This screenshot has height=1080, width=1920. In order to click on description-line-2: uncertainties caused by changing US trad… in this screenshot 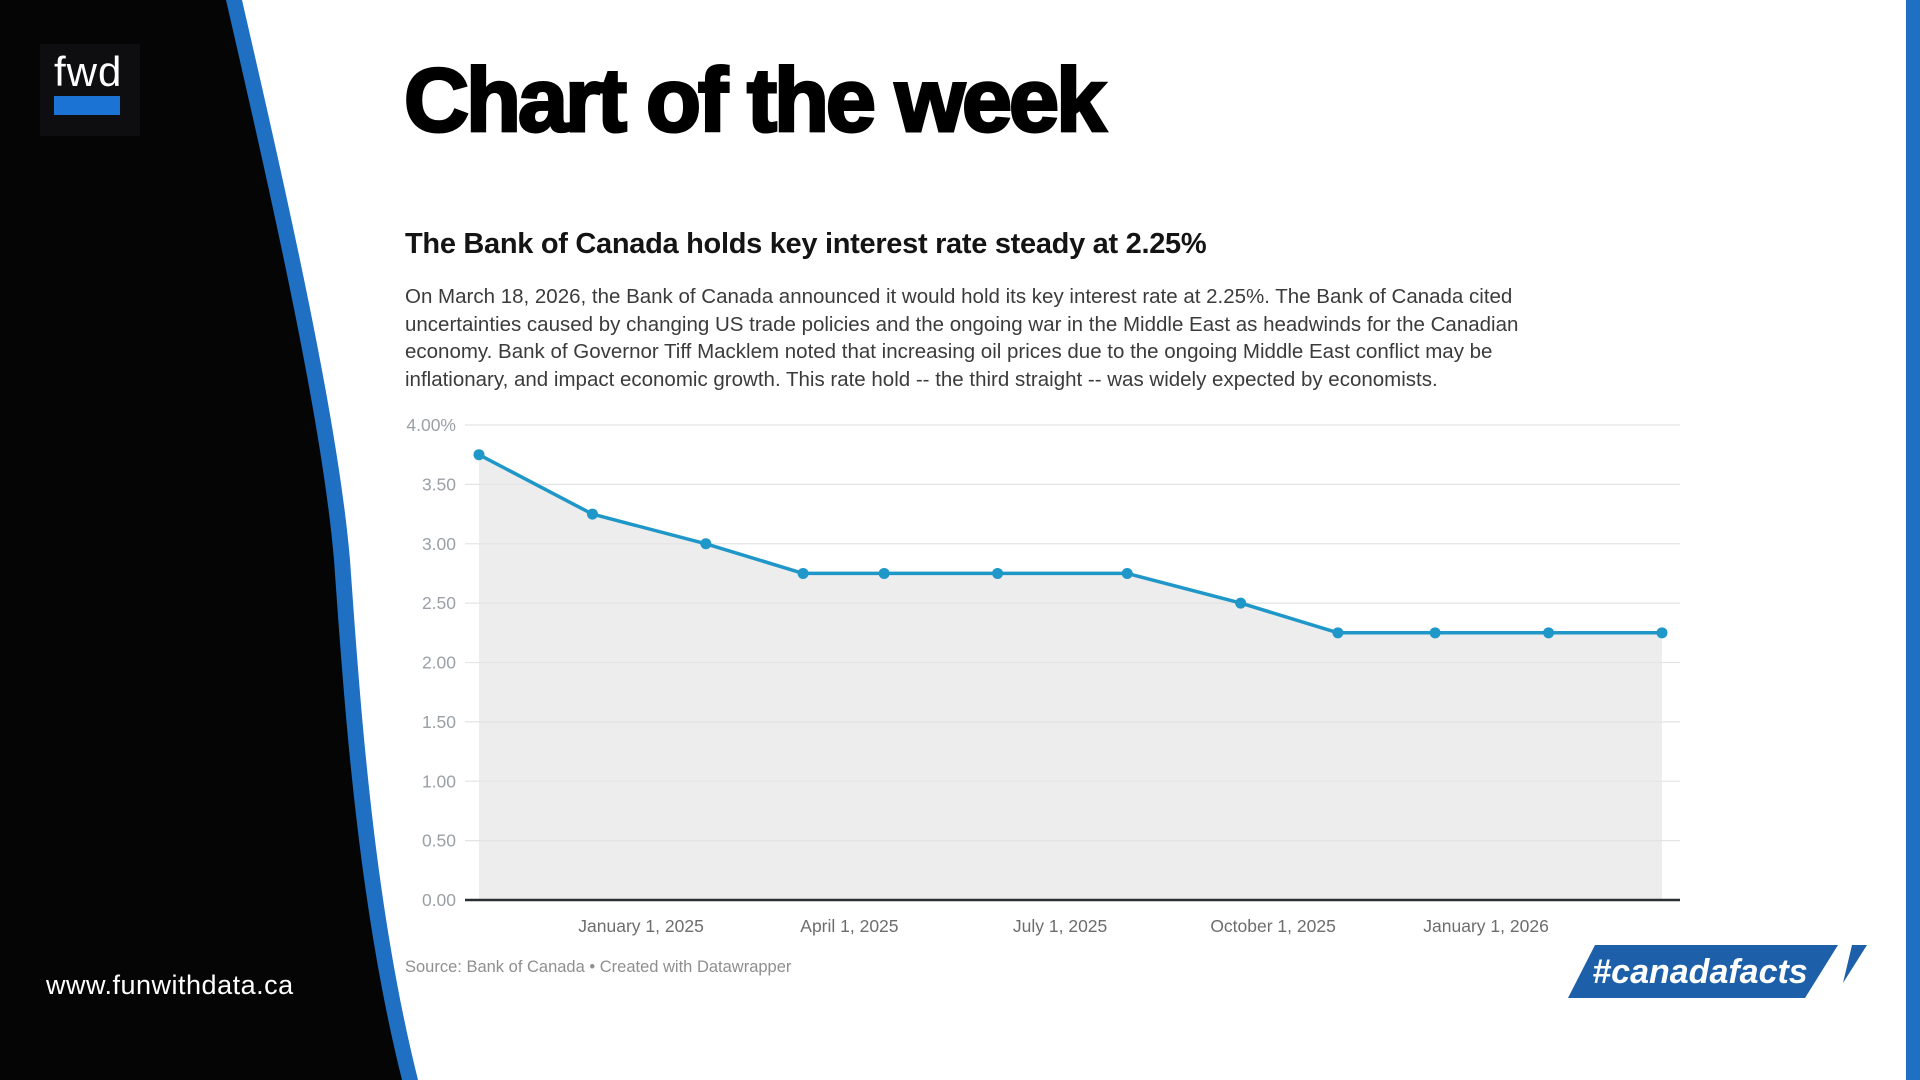, I will do `click(962, 324)`.